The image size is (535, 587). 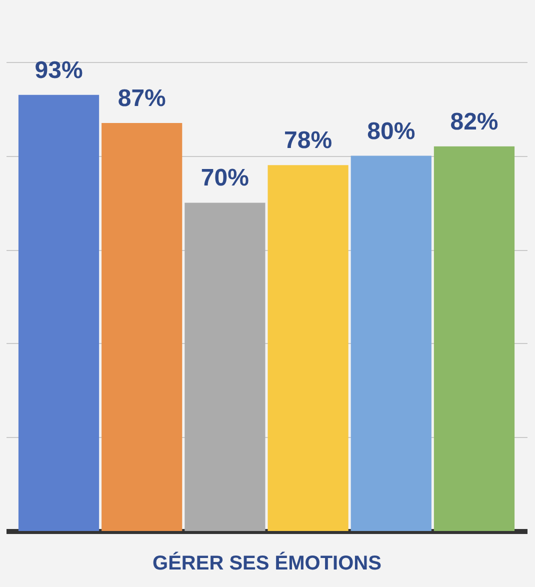 What do you see at coordinates (142, 98) in the screenshot?
I see `data-label: 87%` at bounding box center [142, 98].